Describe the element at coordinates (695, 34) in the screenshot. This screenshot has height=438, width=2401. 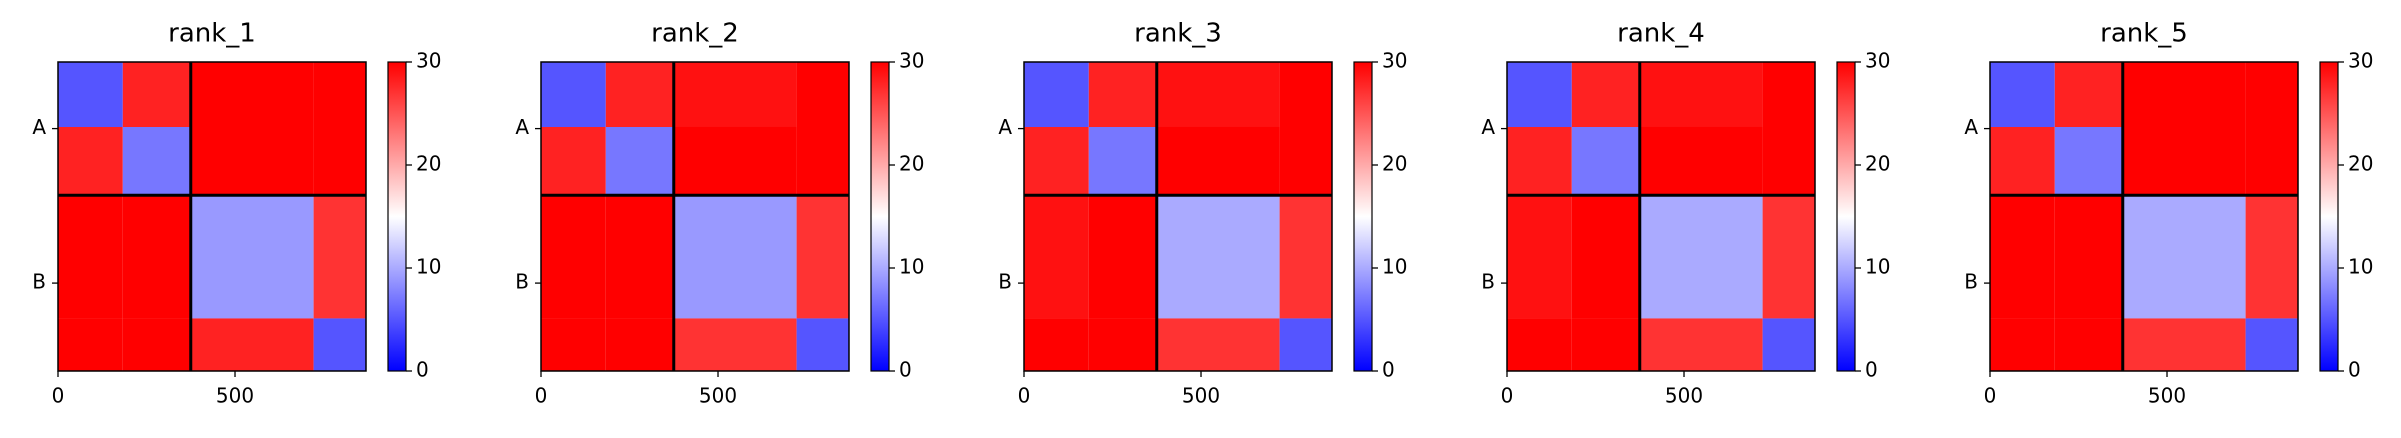
I see `panel-title: rank_2` at that location.